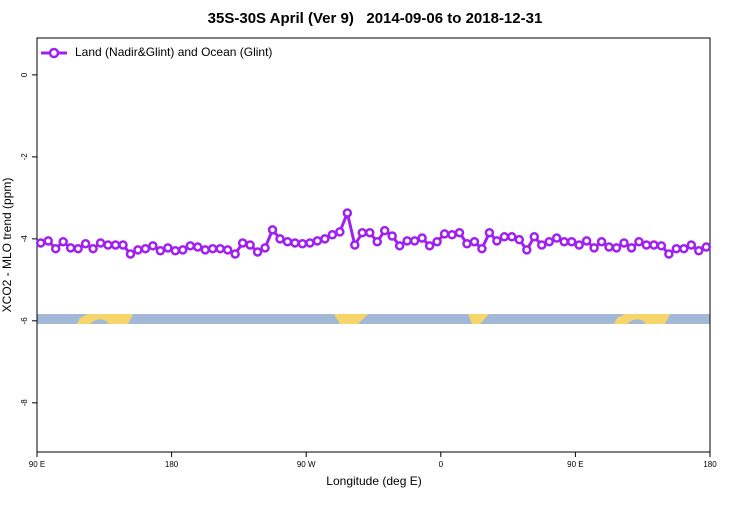 This screenshot has height=505, width=750. I want to click on x-tick-label: 90 W, so click(306, 464).